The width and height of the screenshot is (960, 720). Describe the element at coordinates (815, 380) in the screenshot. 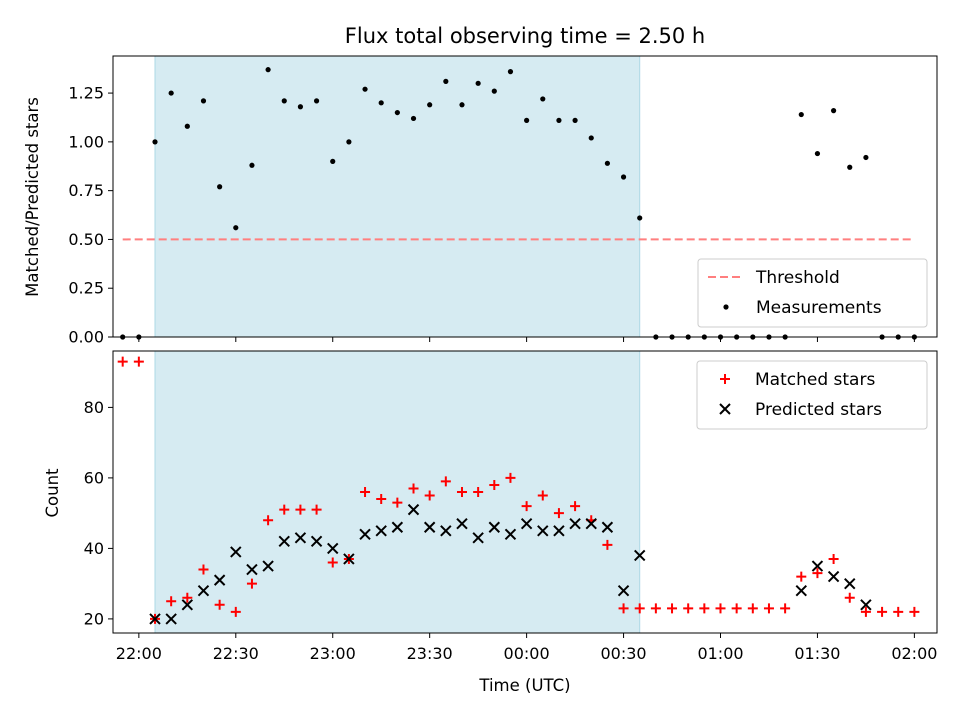

I see `legend-label: Matched stars` at that location.